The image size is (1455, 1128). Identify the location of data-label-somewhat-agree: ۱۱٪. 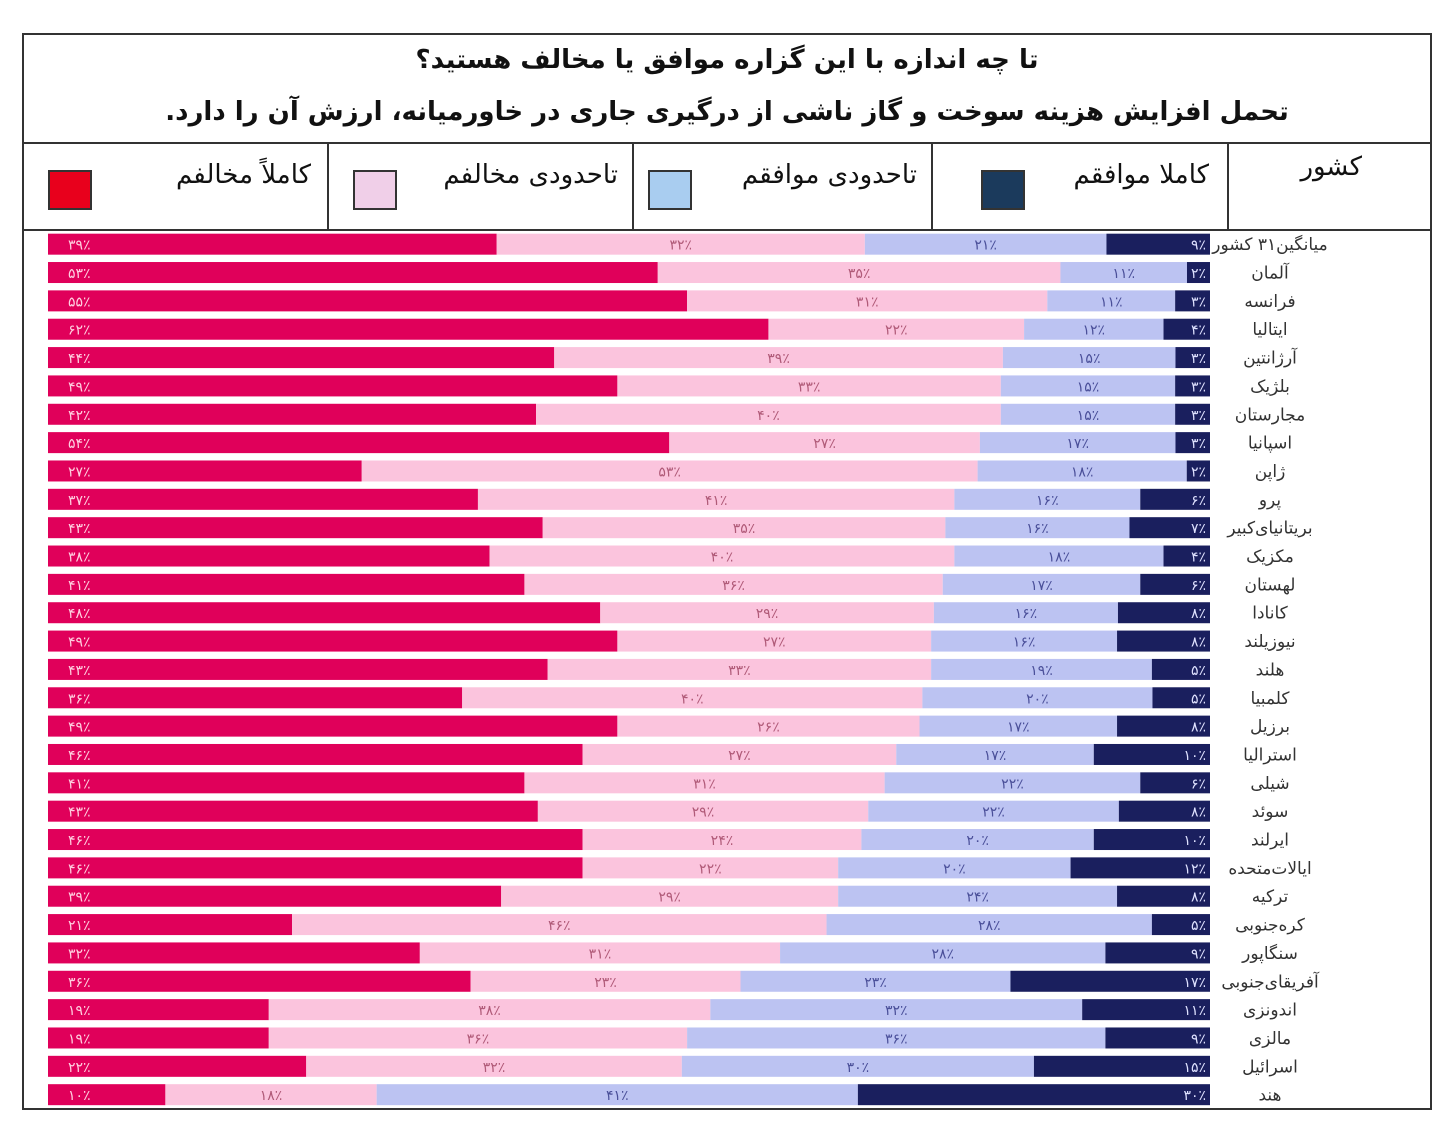
(1111, 302).